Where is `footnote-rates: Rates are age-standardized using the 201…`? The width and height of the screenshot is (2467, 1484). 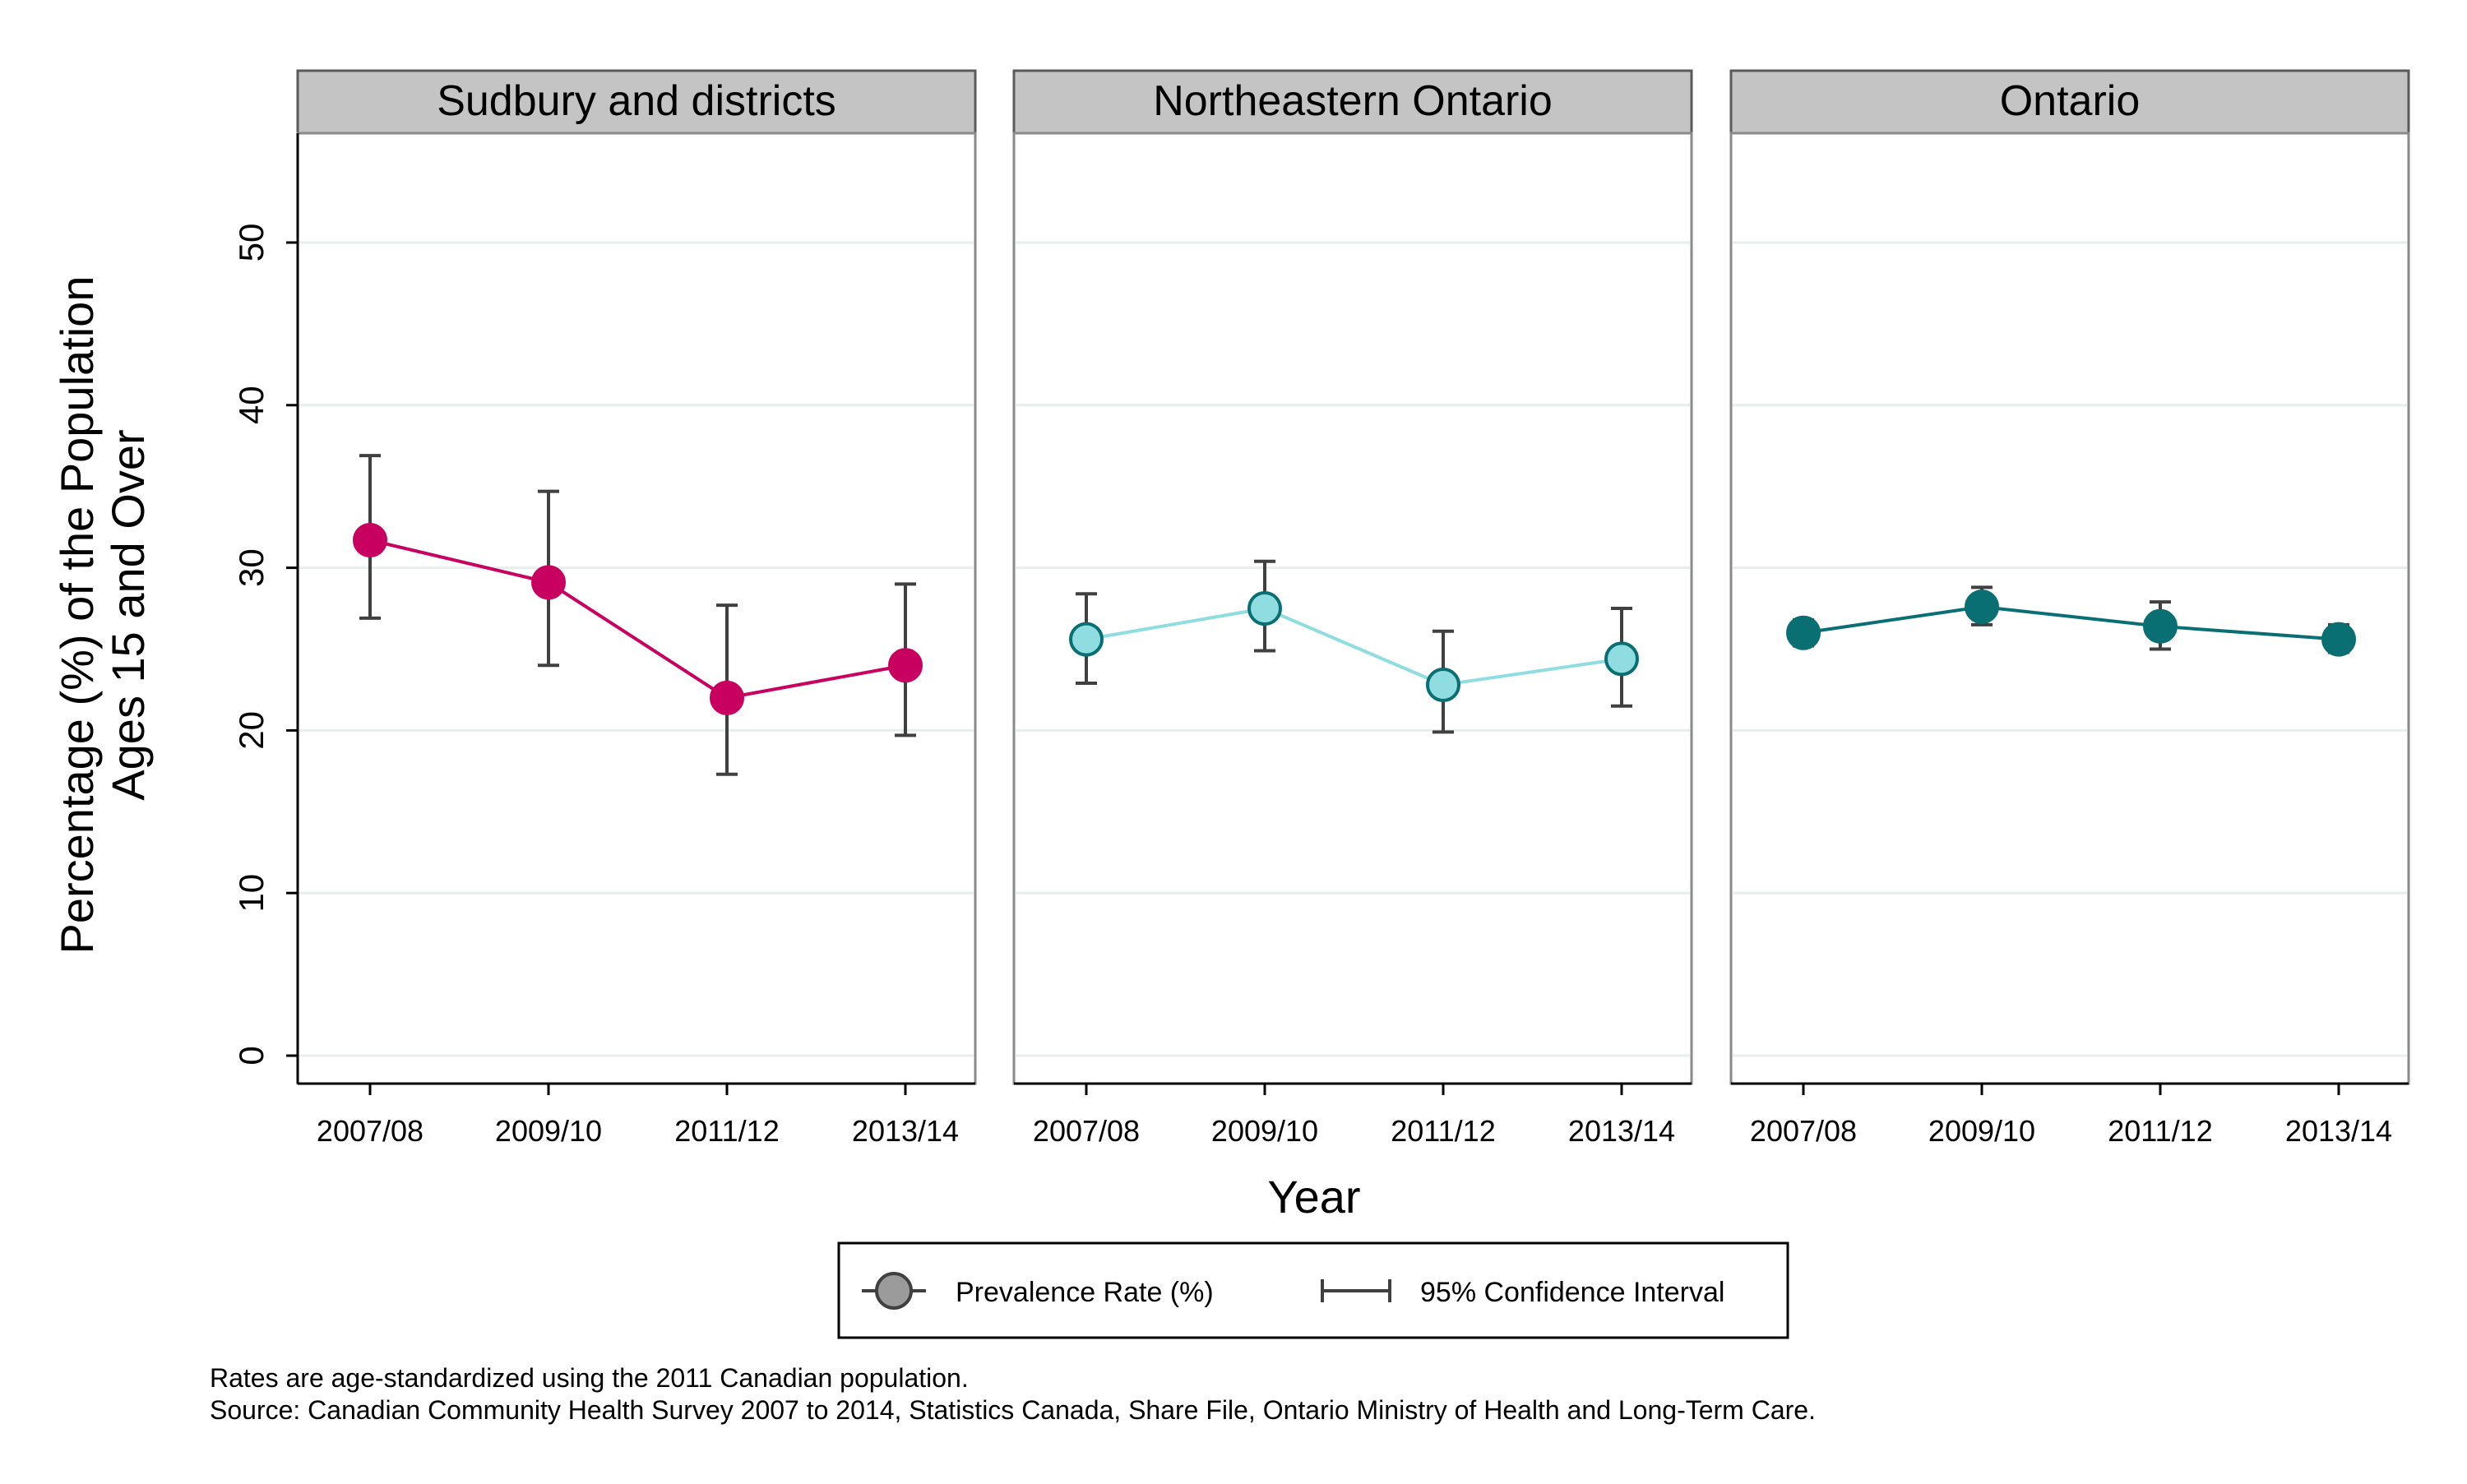
footnote-rates: Rates are age-standardized using the 201… is located at coordinates (589, 1378).